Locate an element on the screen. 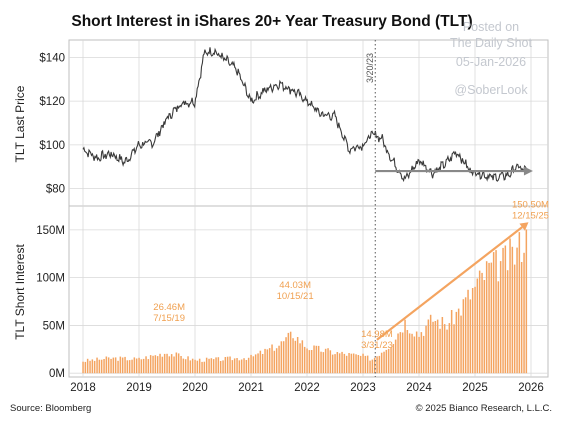 This screenshot has height=423, width=564. watermark-handle: @SoberLook is located at coordinates (491, 90).